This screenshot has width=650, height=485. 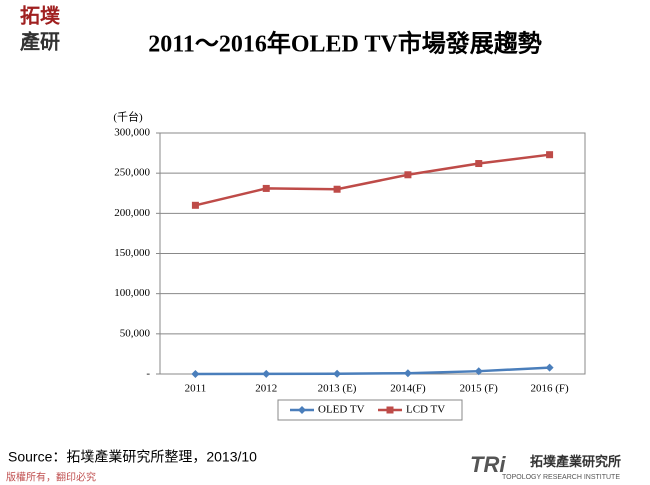 I want to click on legend-label: LCD TV, so click(x=425, y=410).